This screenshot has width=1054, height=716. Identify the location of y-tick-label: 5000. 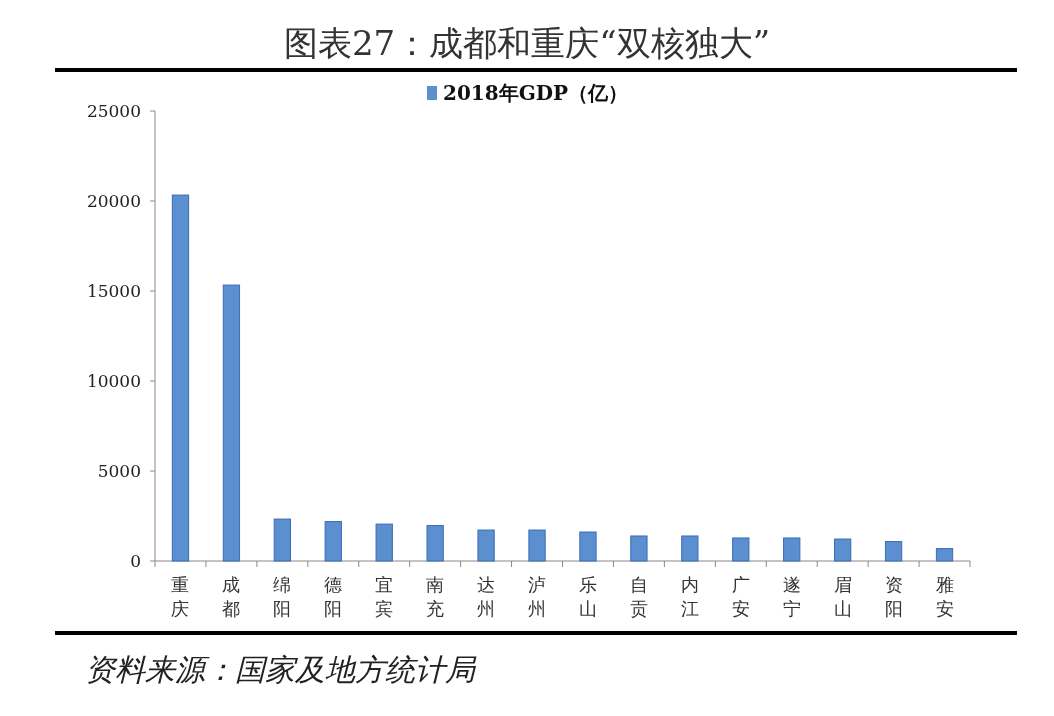
(119, 471).